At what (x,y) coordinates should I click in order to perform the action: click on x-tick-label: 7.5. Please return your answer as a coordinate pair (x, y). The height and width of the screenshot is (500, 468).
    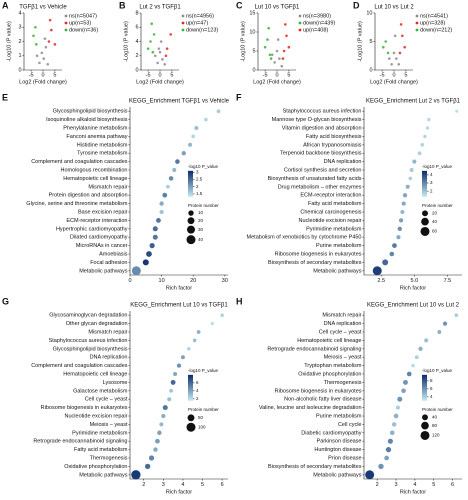
    Looking at the image, I should click on (448, 281).